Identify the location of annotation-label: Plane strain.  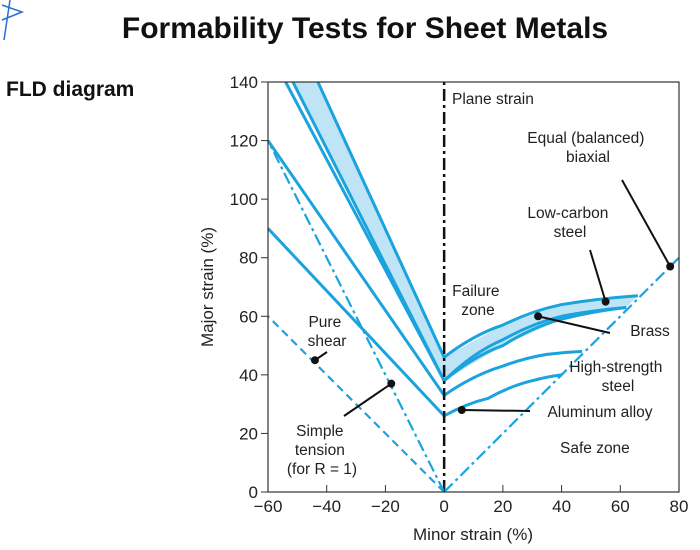
(493, 99).